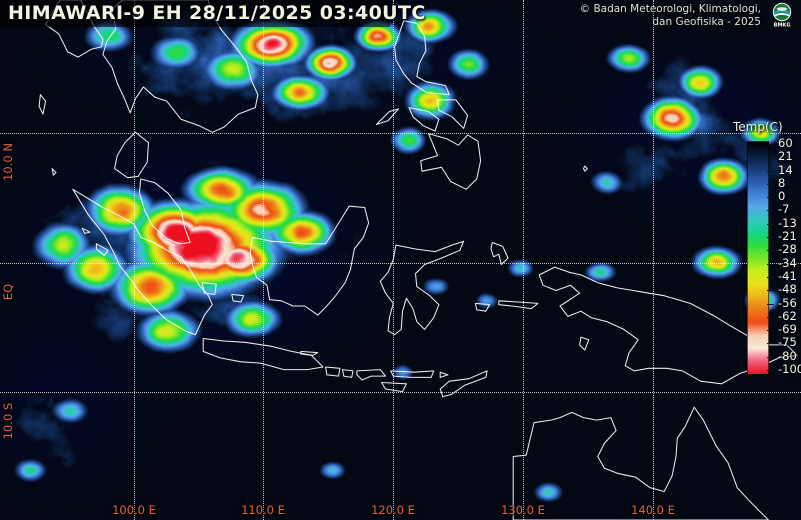 The height and width of the screenshot is (520, 801). Describe the element at coordinates (217, 13) in the screenshot. I see `page-title: HIMAWARI-9 EH 28/11/2025 03:40UTC` at that location.